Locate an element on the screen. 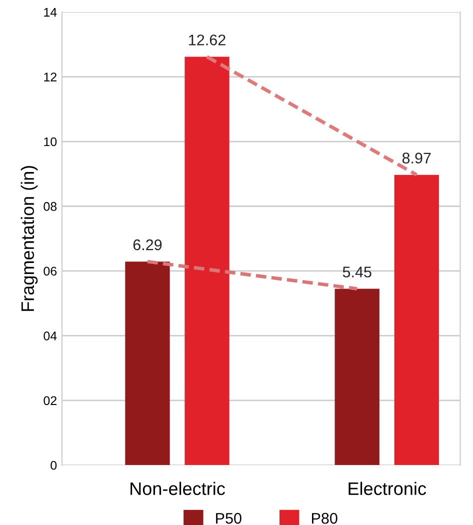 This screenshot has width=473, height=525. legend-label: P50 is located at coordinates (229, 518).